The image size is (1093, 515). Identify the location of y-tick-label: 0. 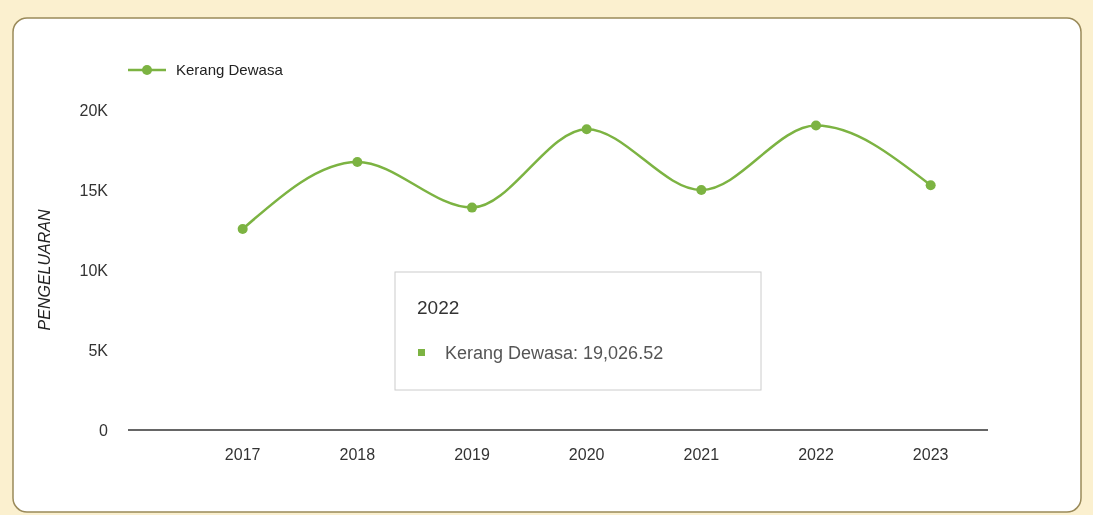
(104, 430).